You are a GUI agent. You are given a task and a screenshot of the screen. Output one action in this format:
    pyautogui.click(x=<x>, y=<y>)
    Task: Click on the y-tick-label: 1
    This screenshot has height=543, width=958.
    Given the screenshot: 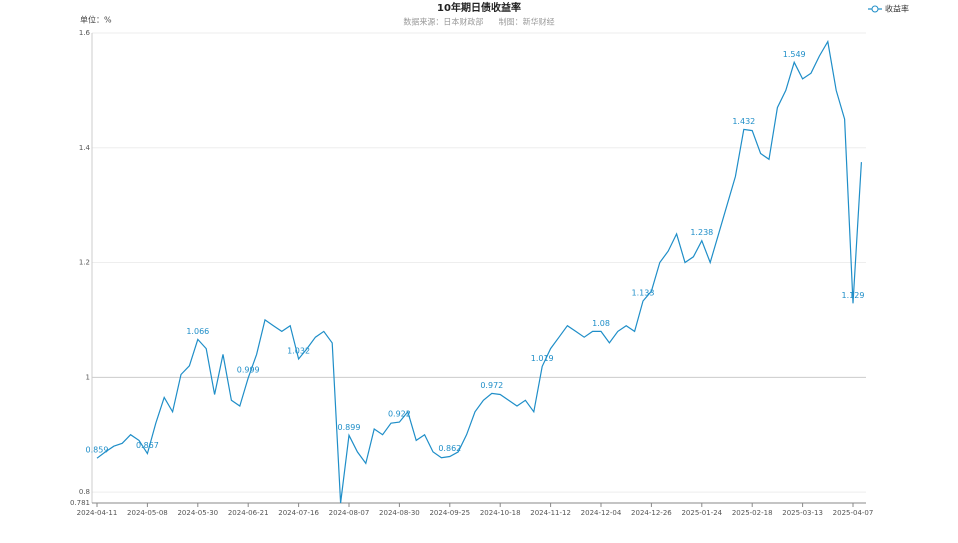 What is the action you would take?
    pyautogui.click(x=88, y=377)
    